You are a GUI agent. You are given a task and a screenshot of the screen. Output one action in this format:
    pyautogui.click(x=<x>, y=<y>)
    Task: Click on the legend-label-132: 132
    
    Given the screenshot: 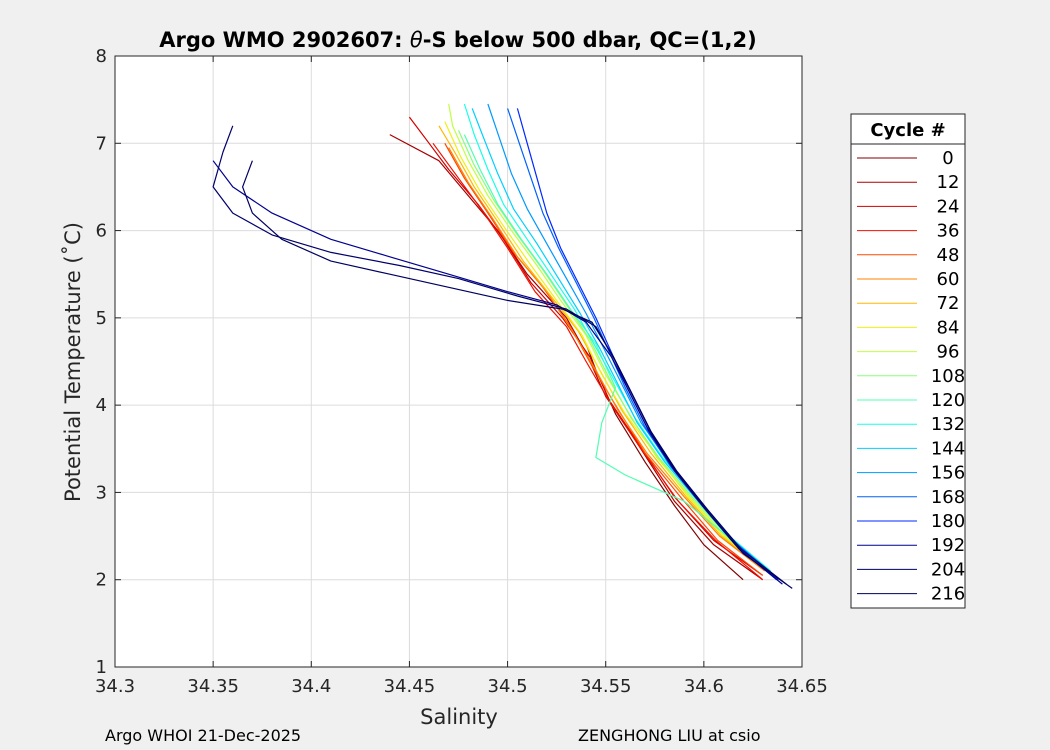 What is the action you would take?
    pyautogui.click(x=948, y=424)
    